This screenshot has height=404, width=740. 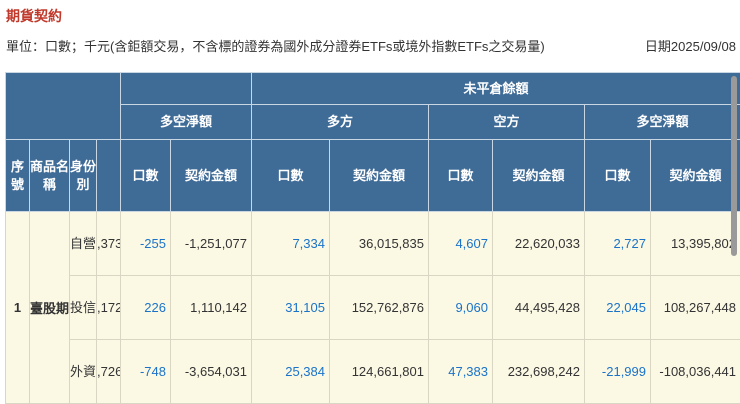 I want to click on short-amount-cell: 44,495,428, so click(x=538, y=307).